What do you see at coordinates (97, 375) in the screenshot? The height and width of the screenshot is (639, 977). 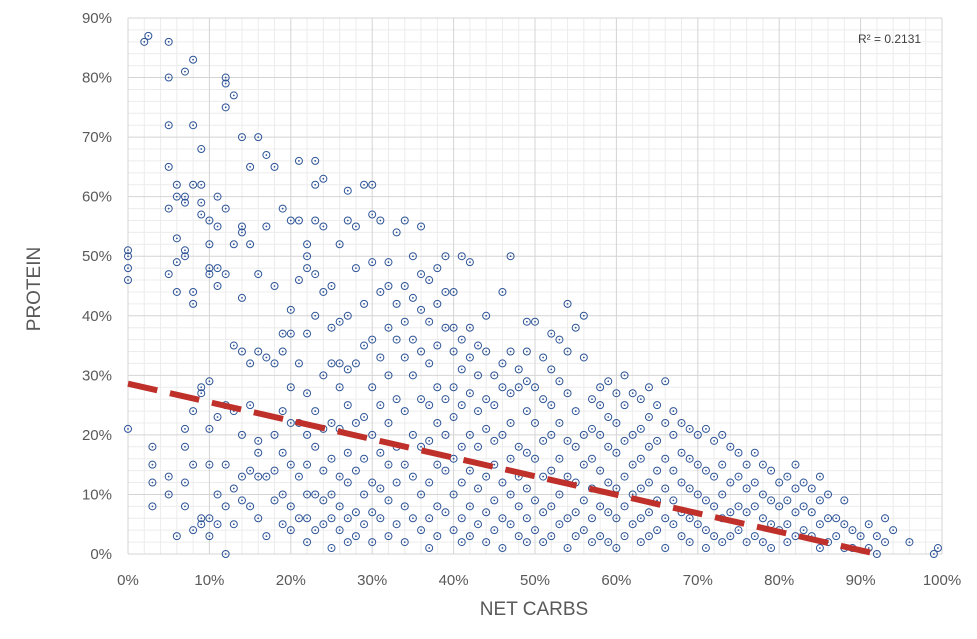 I see `y-tick-label: 30%` at bounding box center [97, 375].